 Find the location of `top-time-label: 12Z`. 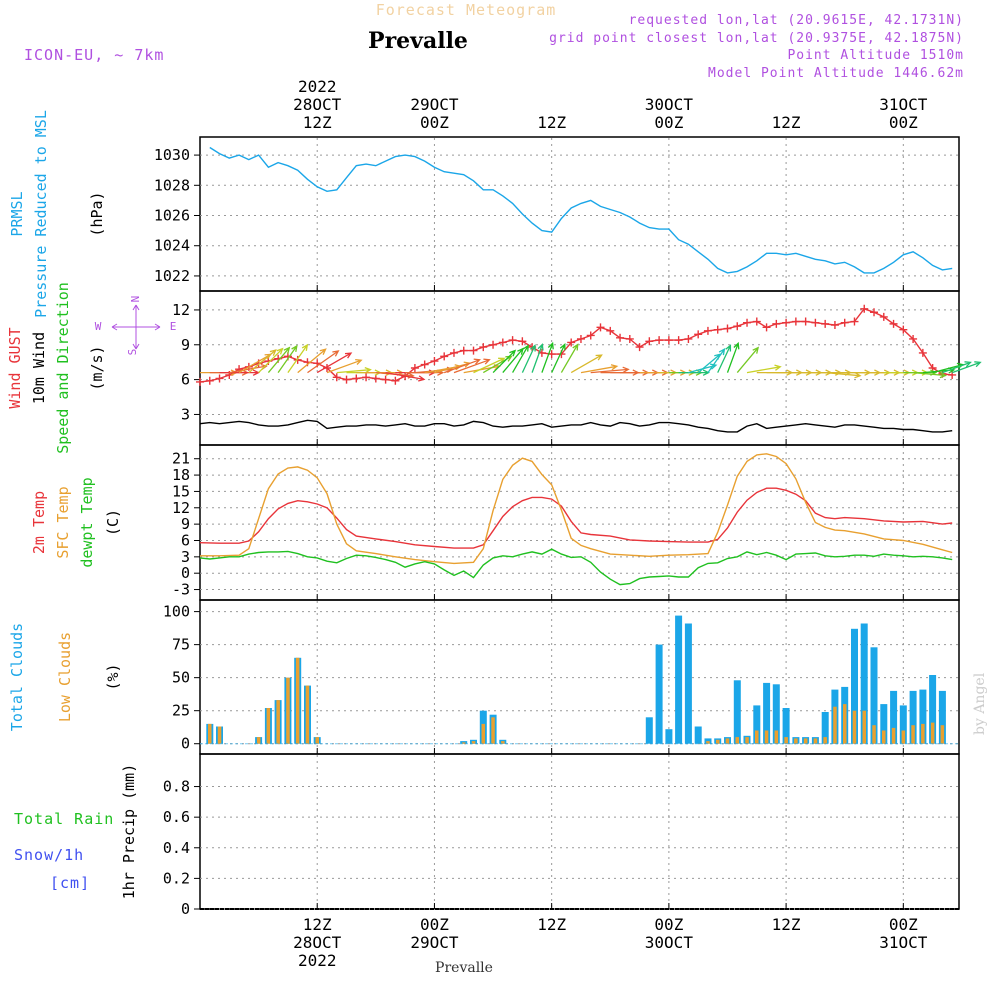

top-time-label: 12Z is located at coordinates (786, 122).